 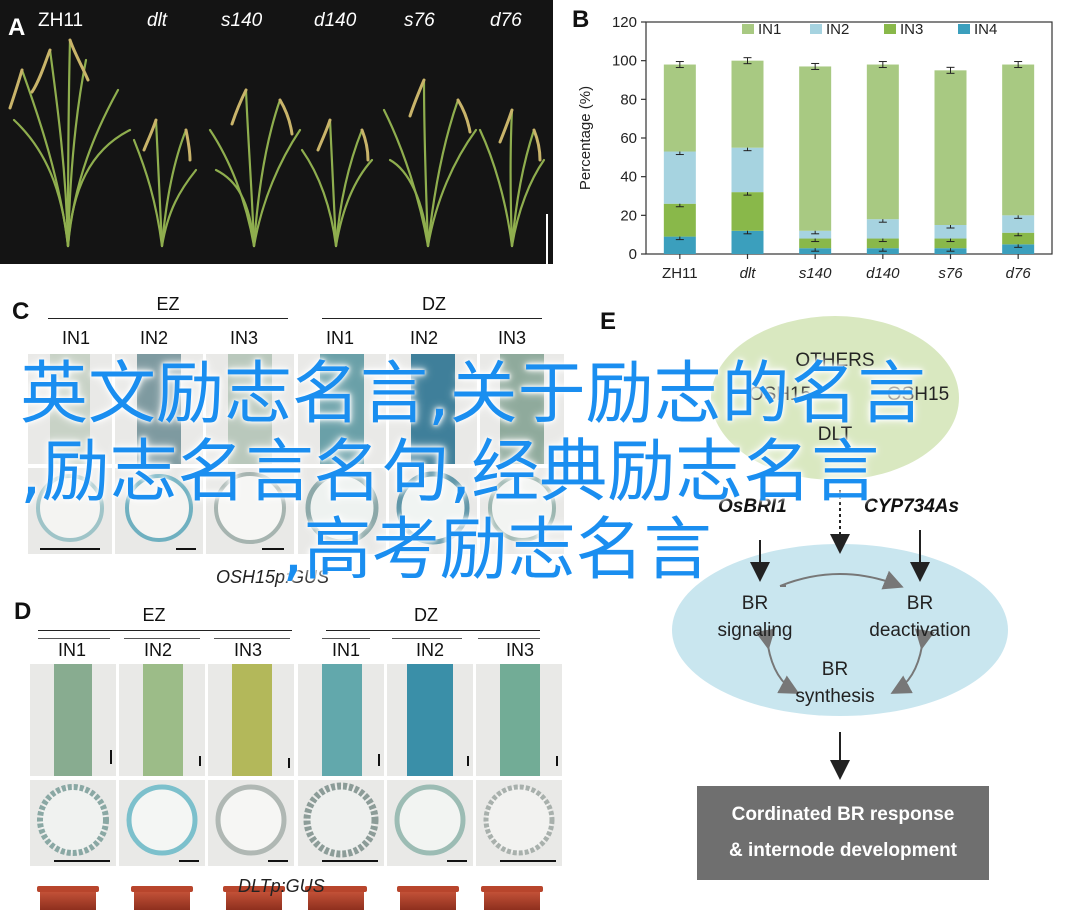 I want to click on x-tick-label: ZH11, so click(x=680, y=273).